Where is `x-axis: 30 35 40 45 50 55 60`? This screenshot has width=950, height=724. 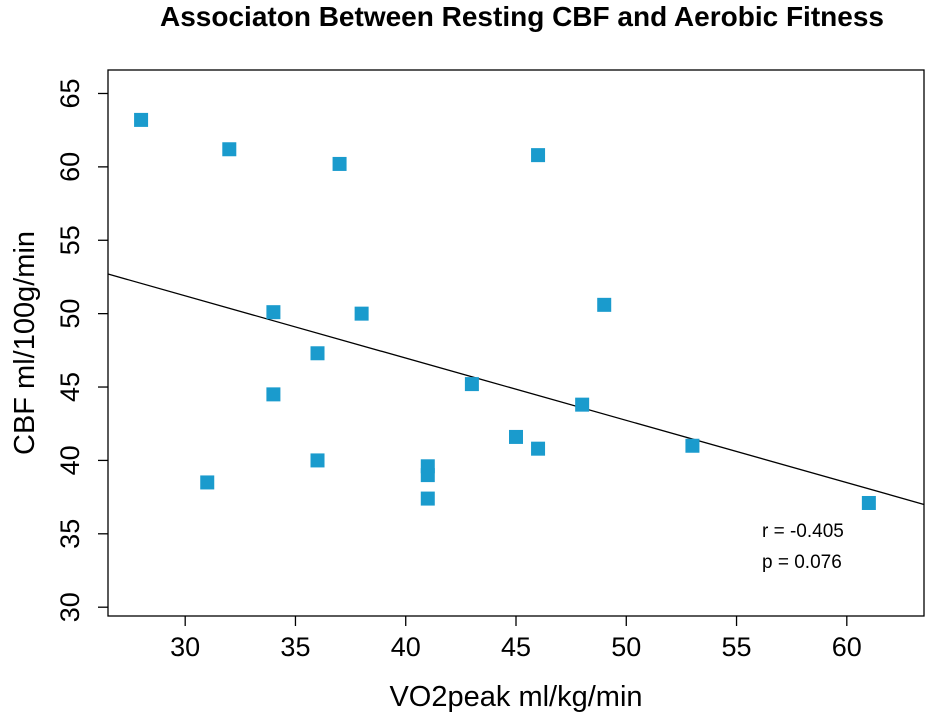
x-axis: 30 35 40 45 50 55 60 is located at coordinates (516, 639).